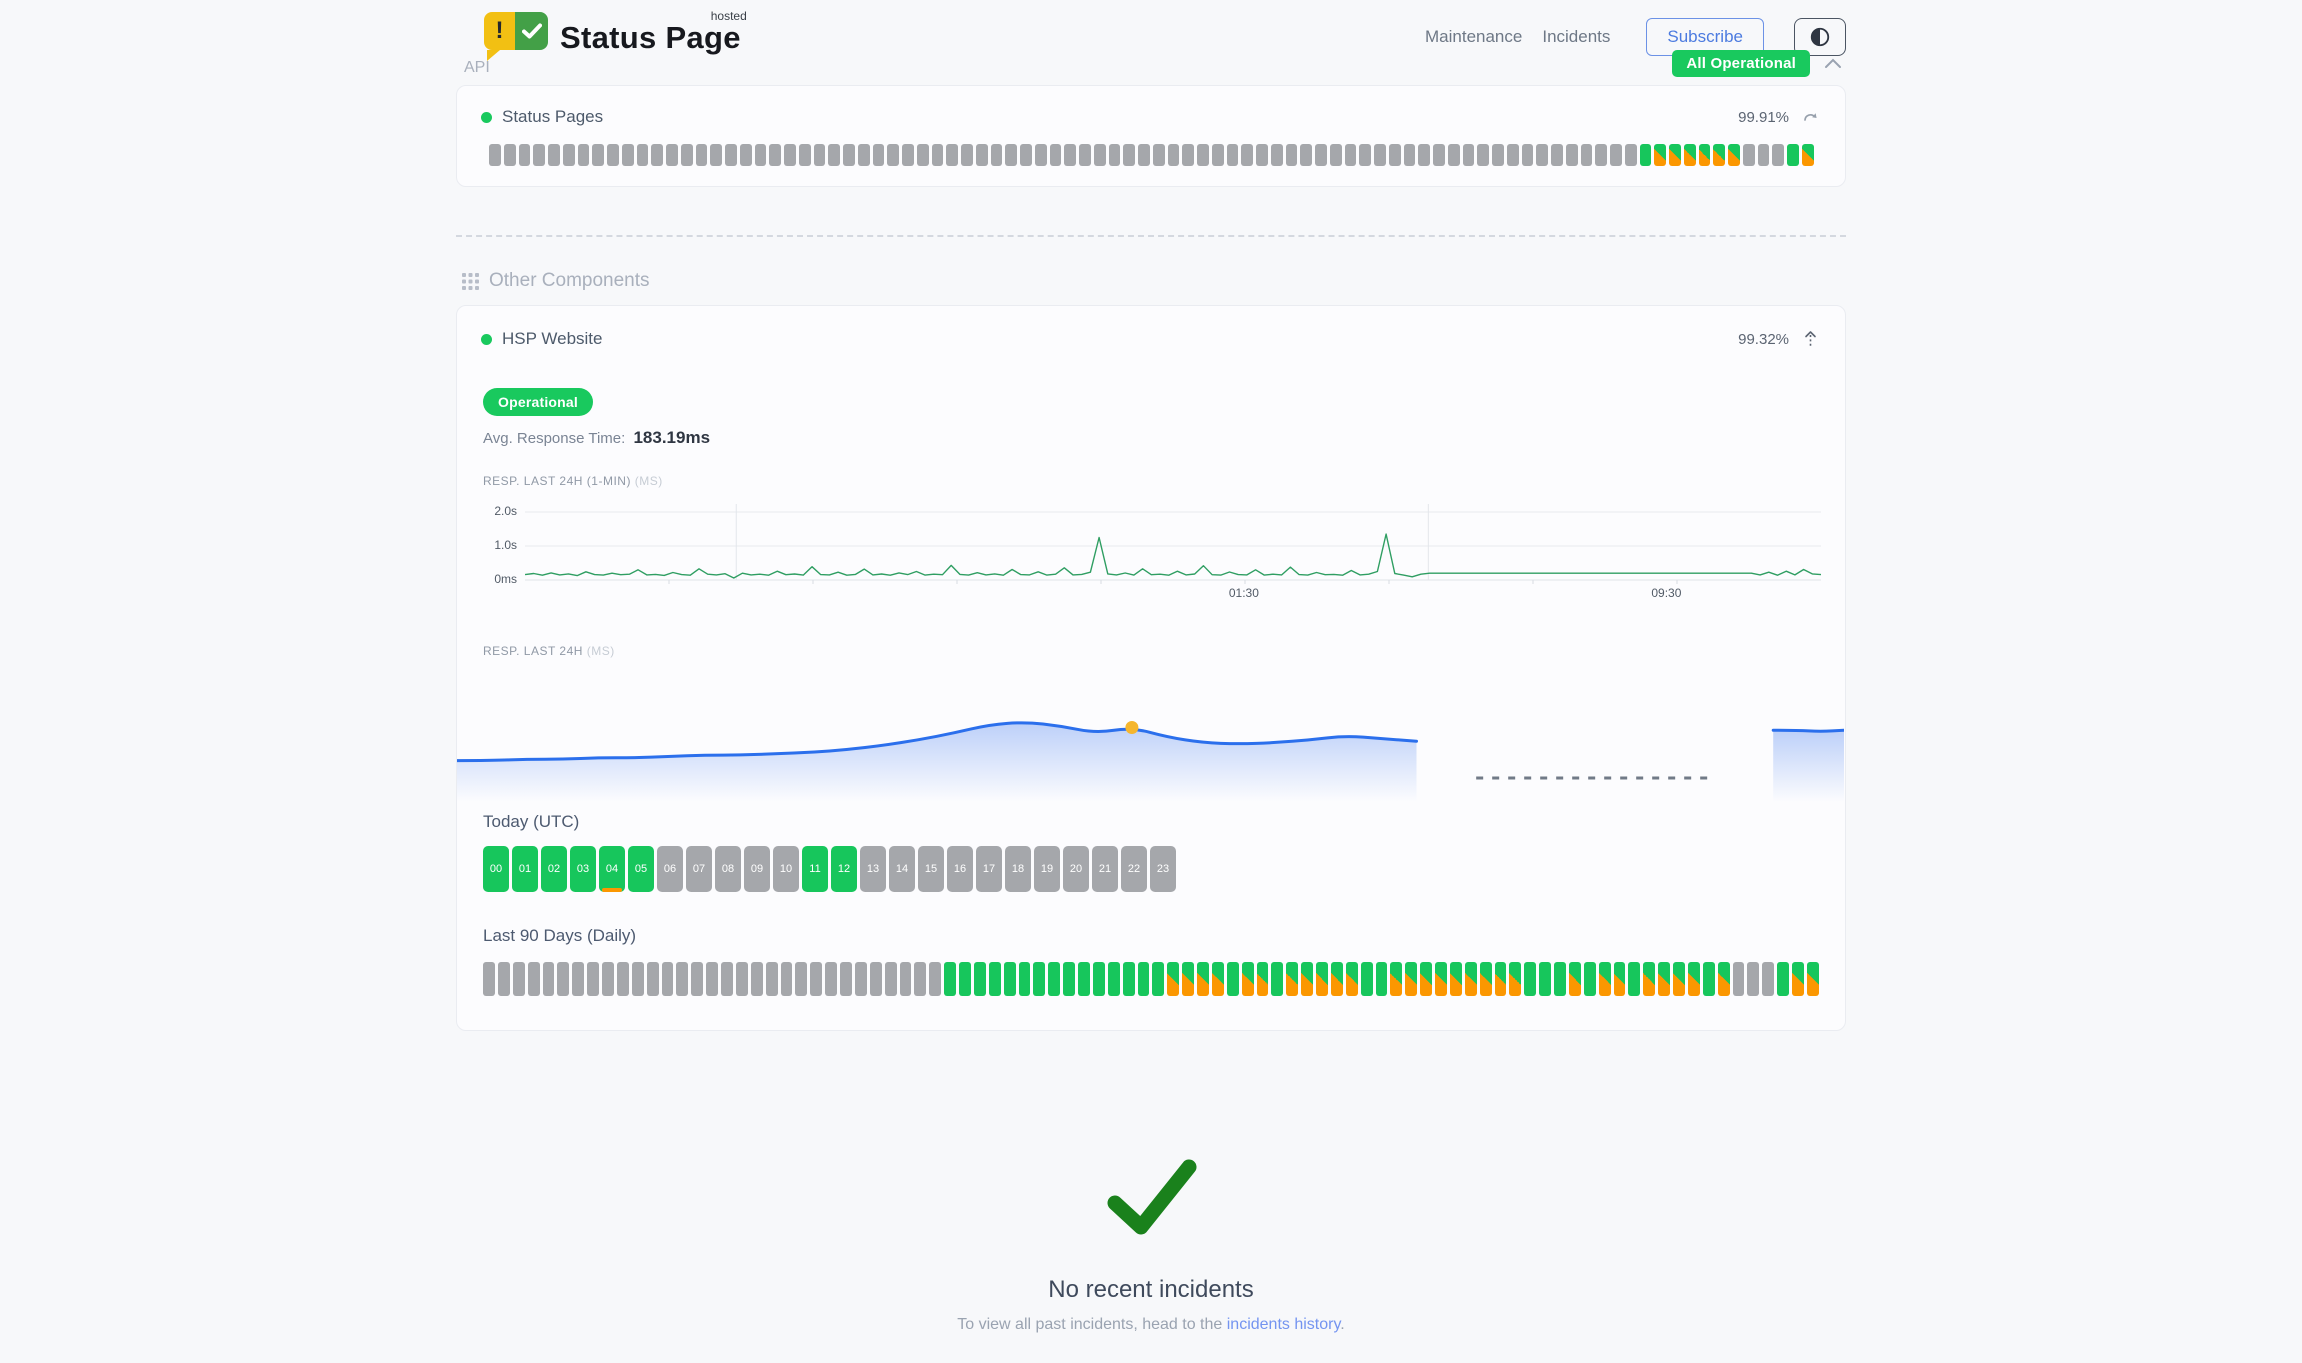  Describe the element at coordinates (1820, 37) in the screenshot. I see `theme-toggle-button` at that location.